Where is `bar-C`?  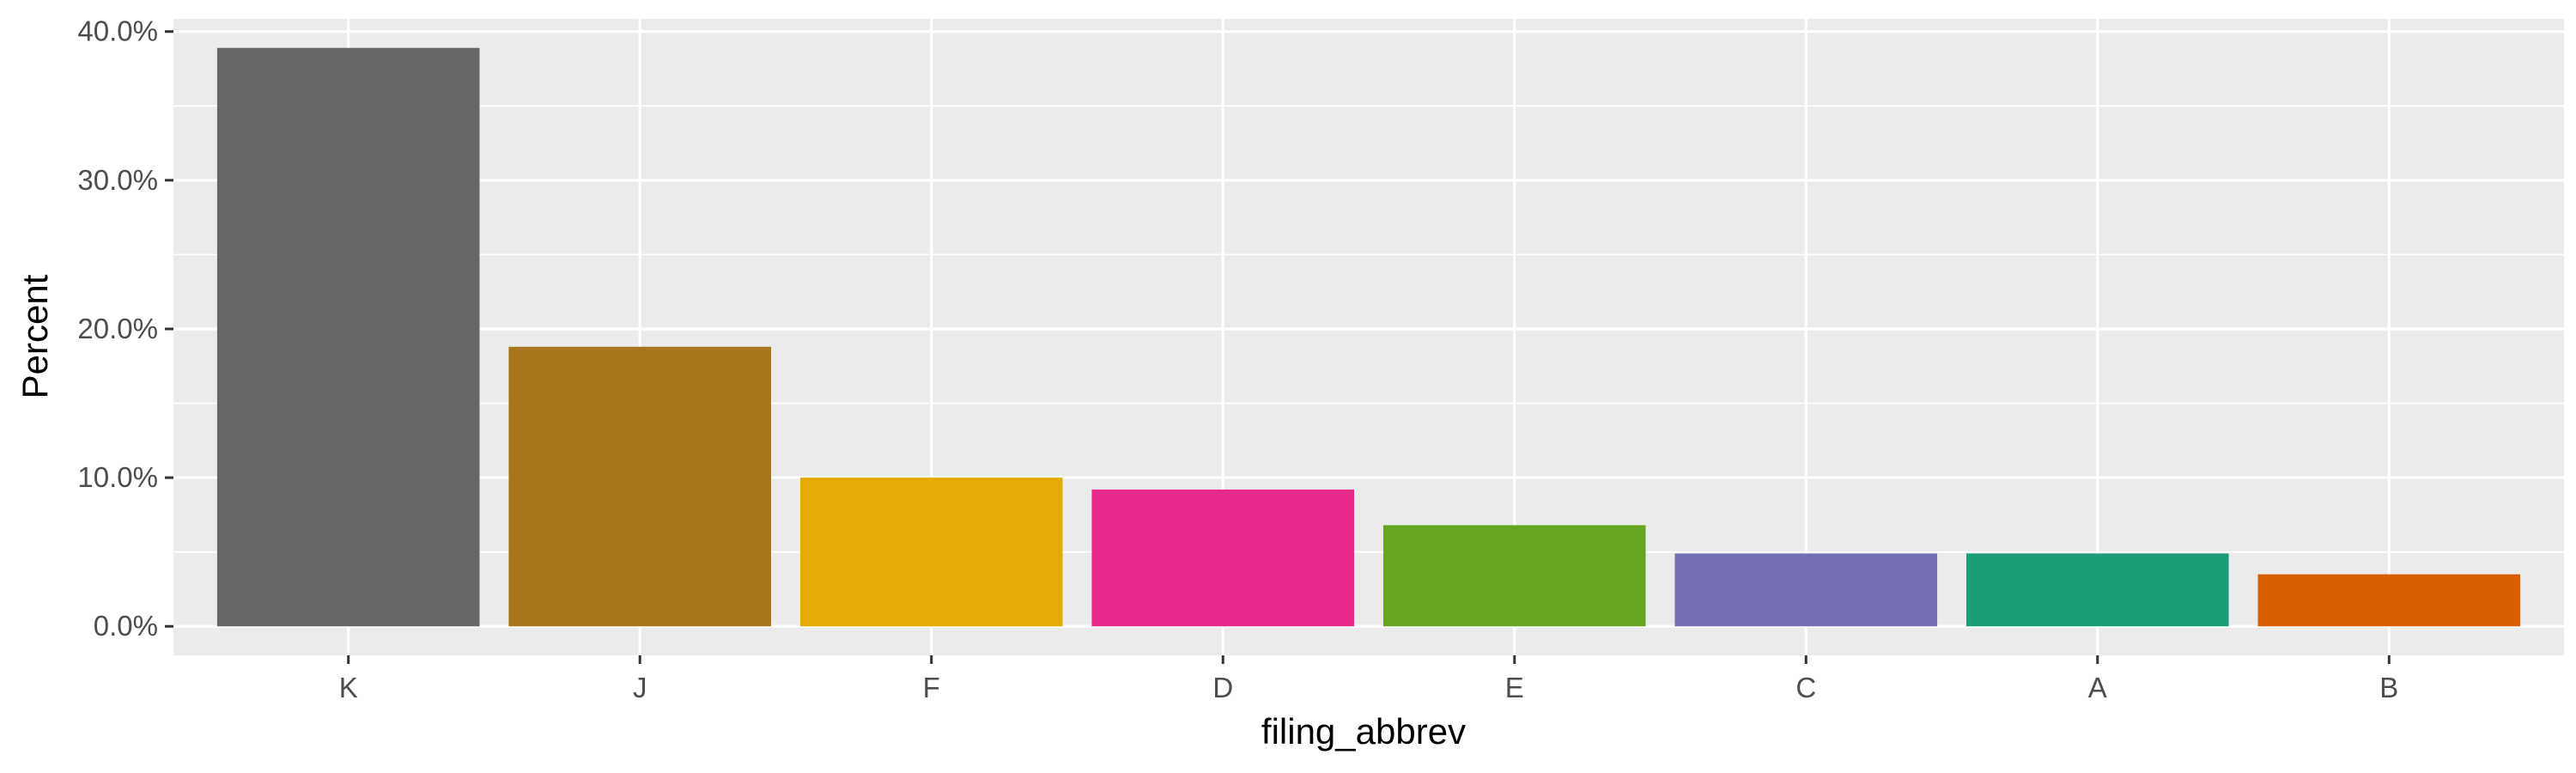
bar-C is located at coordinates (1806, 590).